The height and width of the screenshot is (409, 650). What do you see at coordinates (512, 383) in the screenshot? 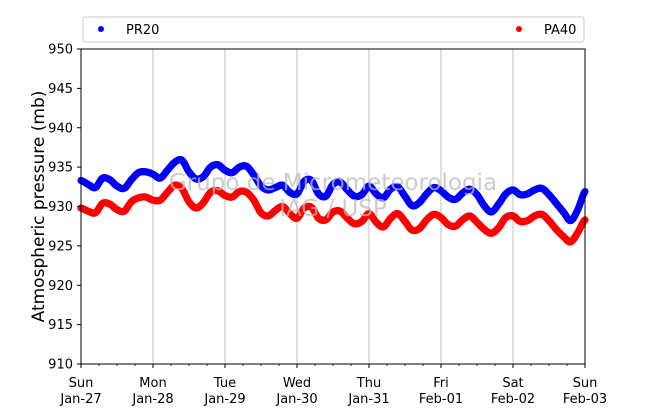
I see `x-tick-day: Sat` at bounding box center [512, 383].